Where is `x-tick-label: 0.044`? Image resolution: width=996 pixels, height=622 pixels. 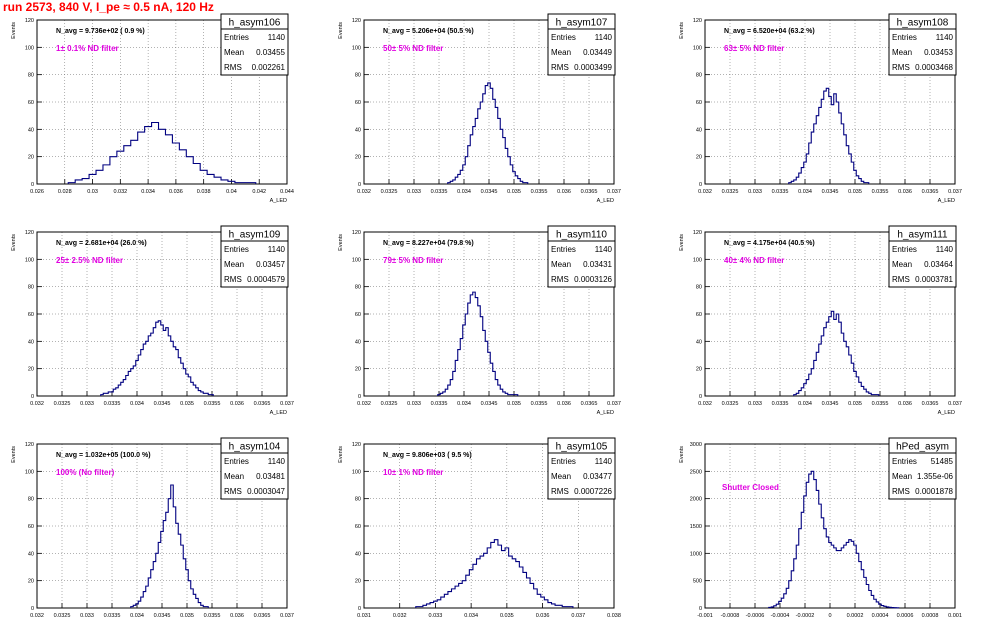 x-tick-label: 0.044 is located at coordinates (287, 192).